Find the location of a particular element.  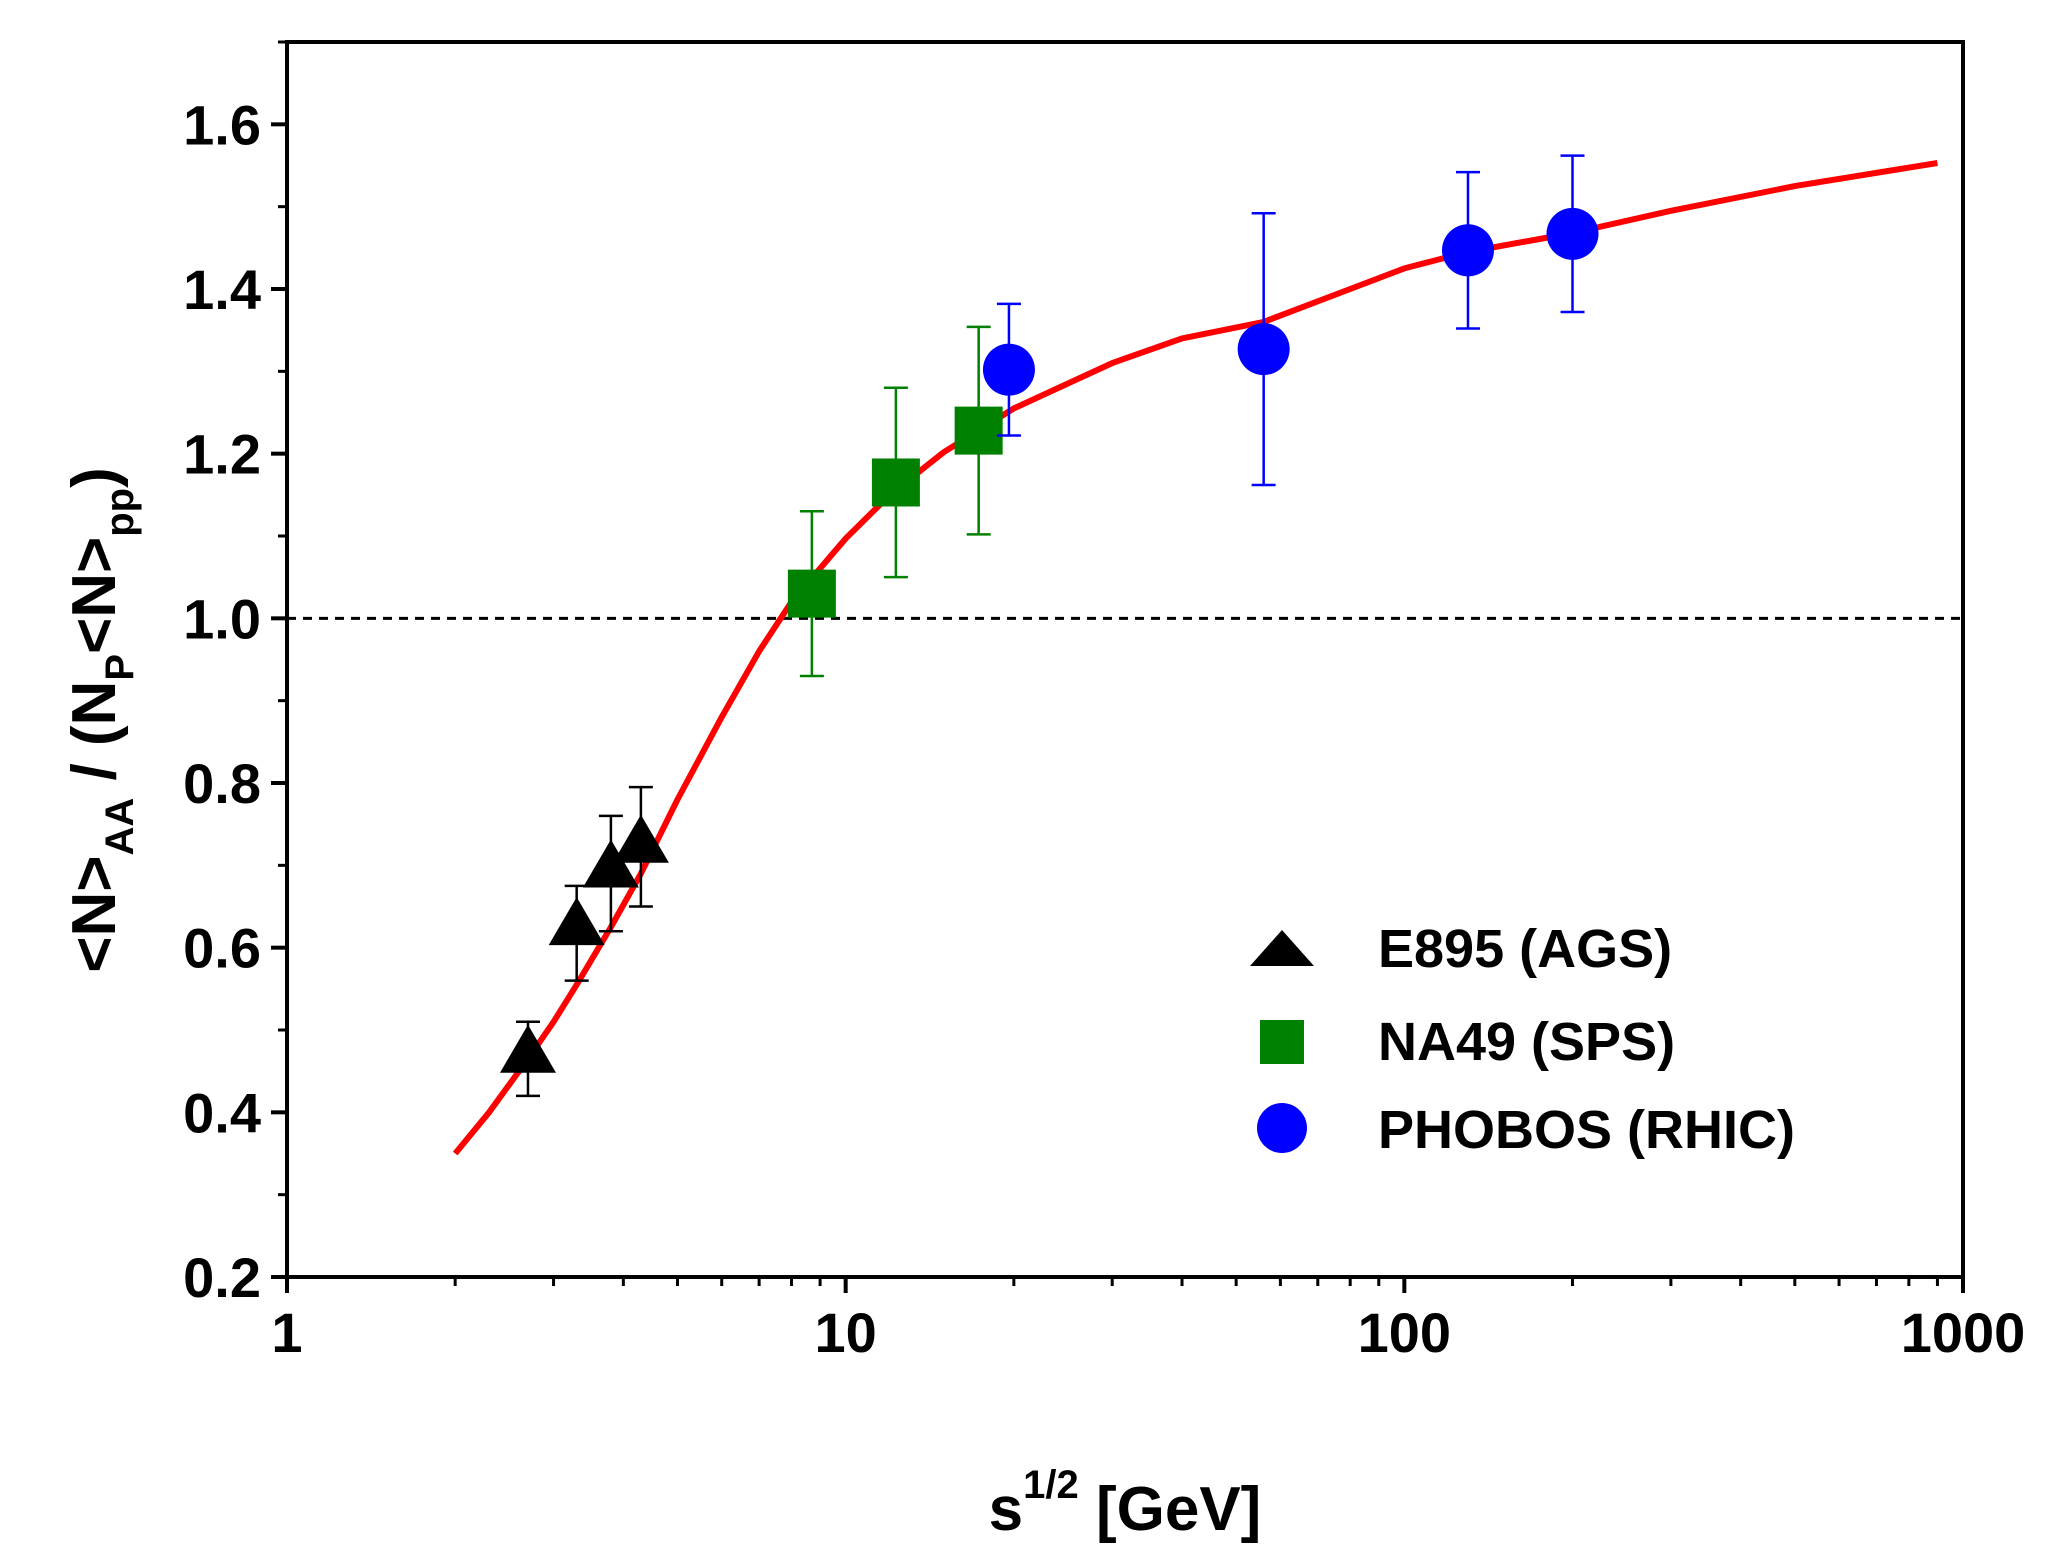

x-tick-label: 1000 is located at coordinates (1963, 1332).